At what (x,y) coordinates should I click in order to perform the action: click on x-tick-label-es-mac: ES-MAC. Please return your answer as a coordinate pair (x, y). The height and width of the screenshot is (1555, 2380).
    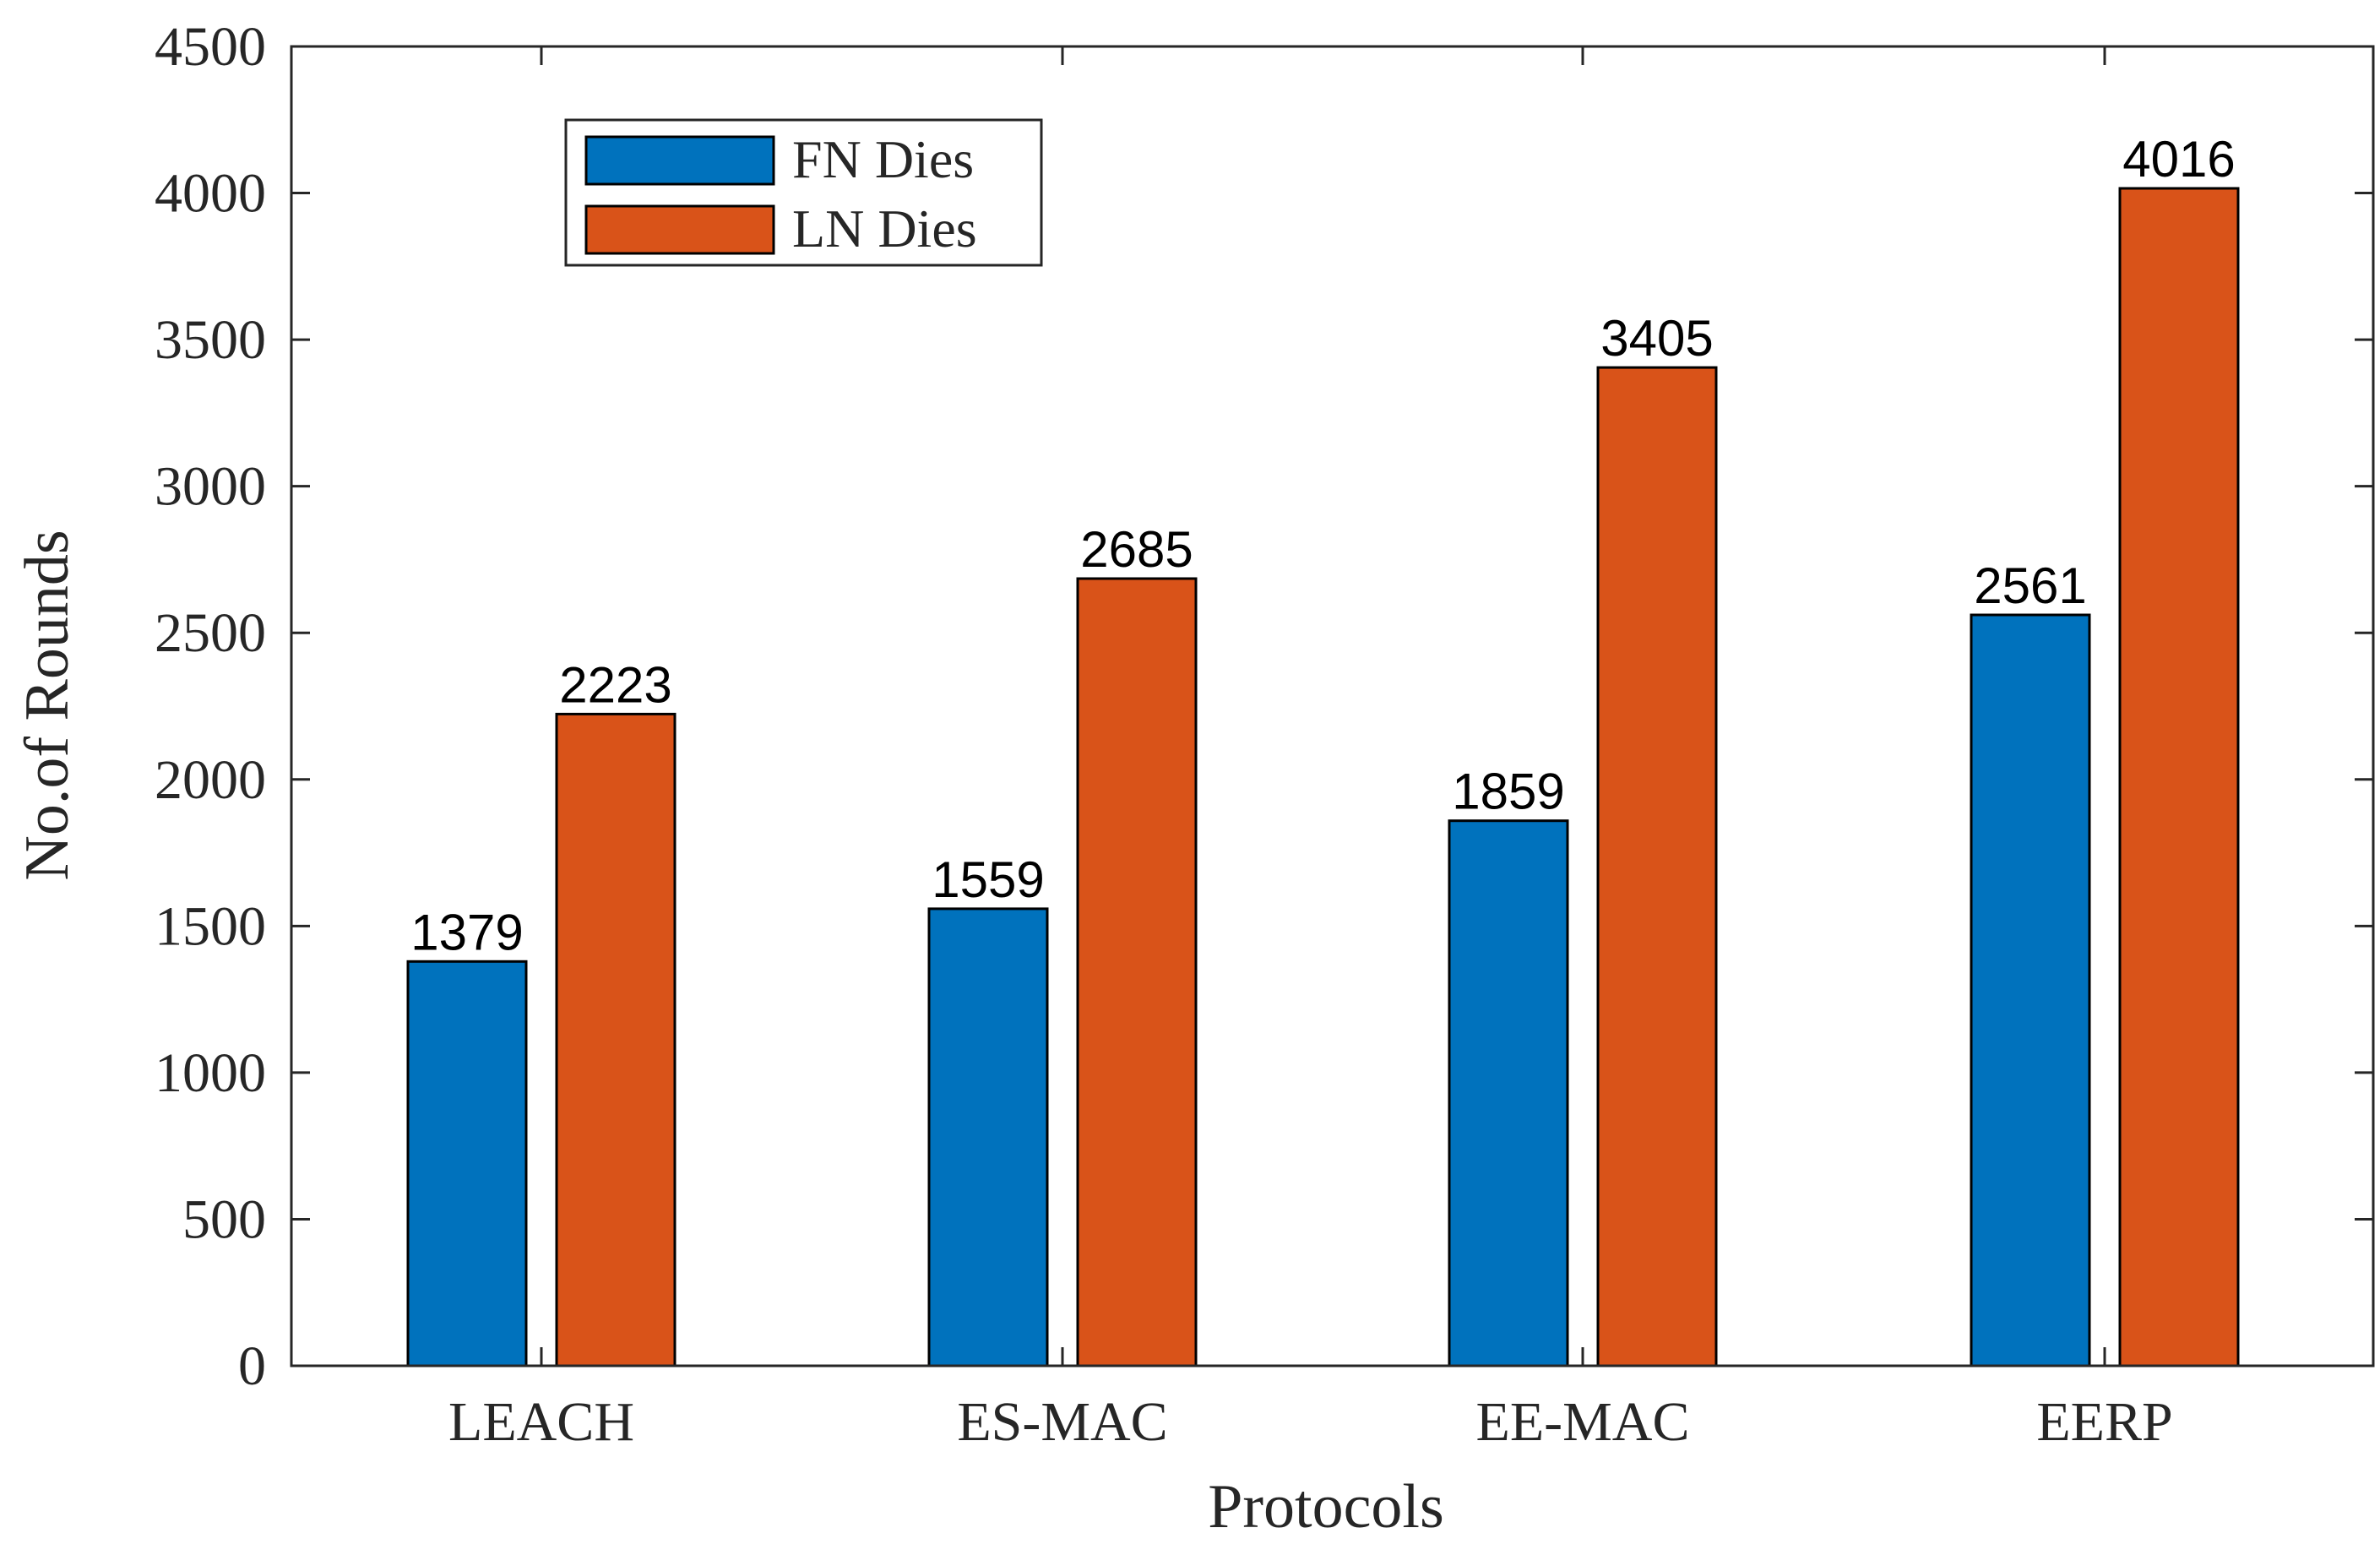
    Looking at the image, I should click on (1062, 1422).